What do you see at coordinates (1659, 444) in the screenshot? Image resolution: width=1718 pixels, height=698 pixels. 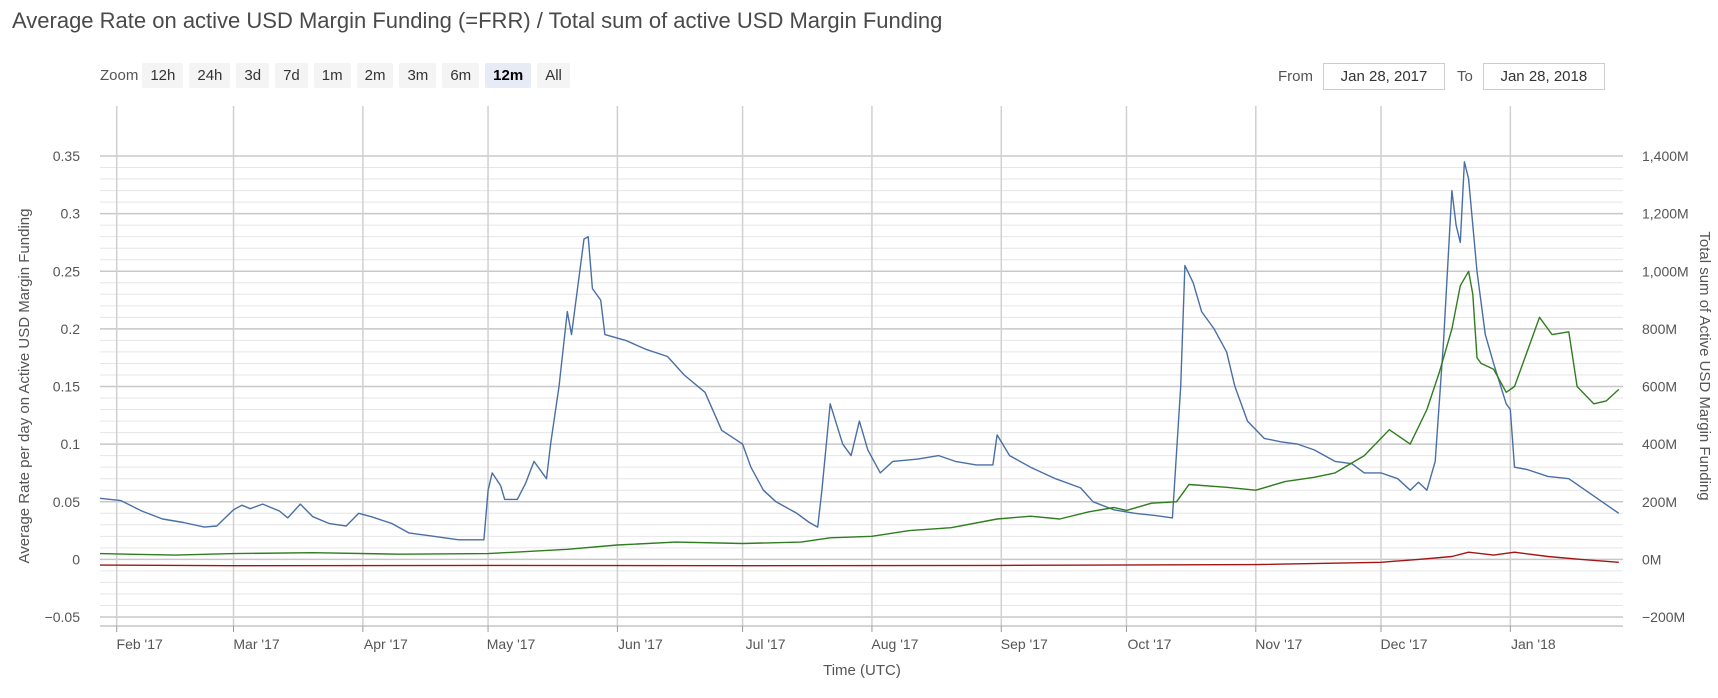 I see `y2-tick-label: 400M` at bounding box center [1659, 444].